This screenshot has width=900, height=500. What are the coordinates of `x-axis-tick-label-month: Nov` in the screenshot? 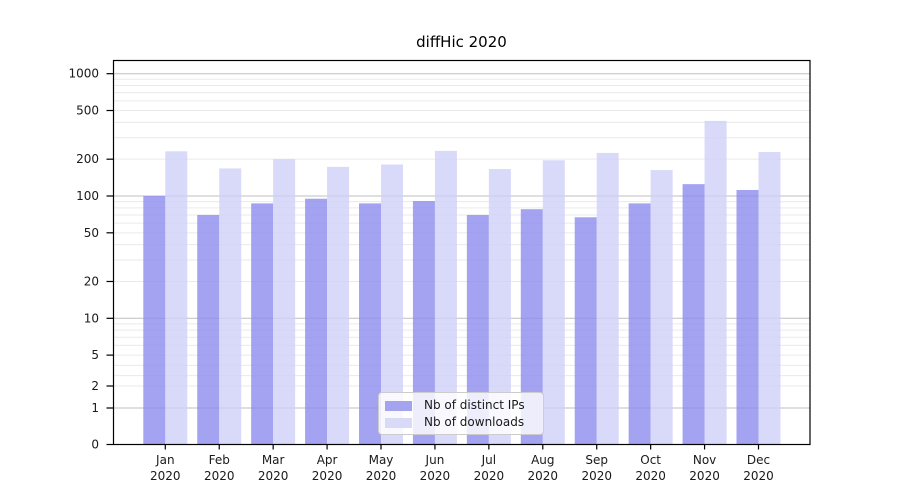 It's located at (704, 460).